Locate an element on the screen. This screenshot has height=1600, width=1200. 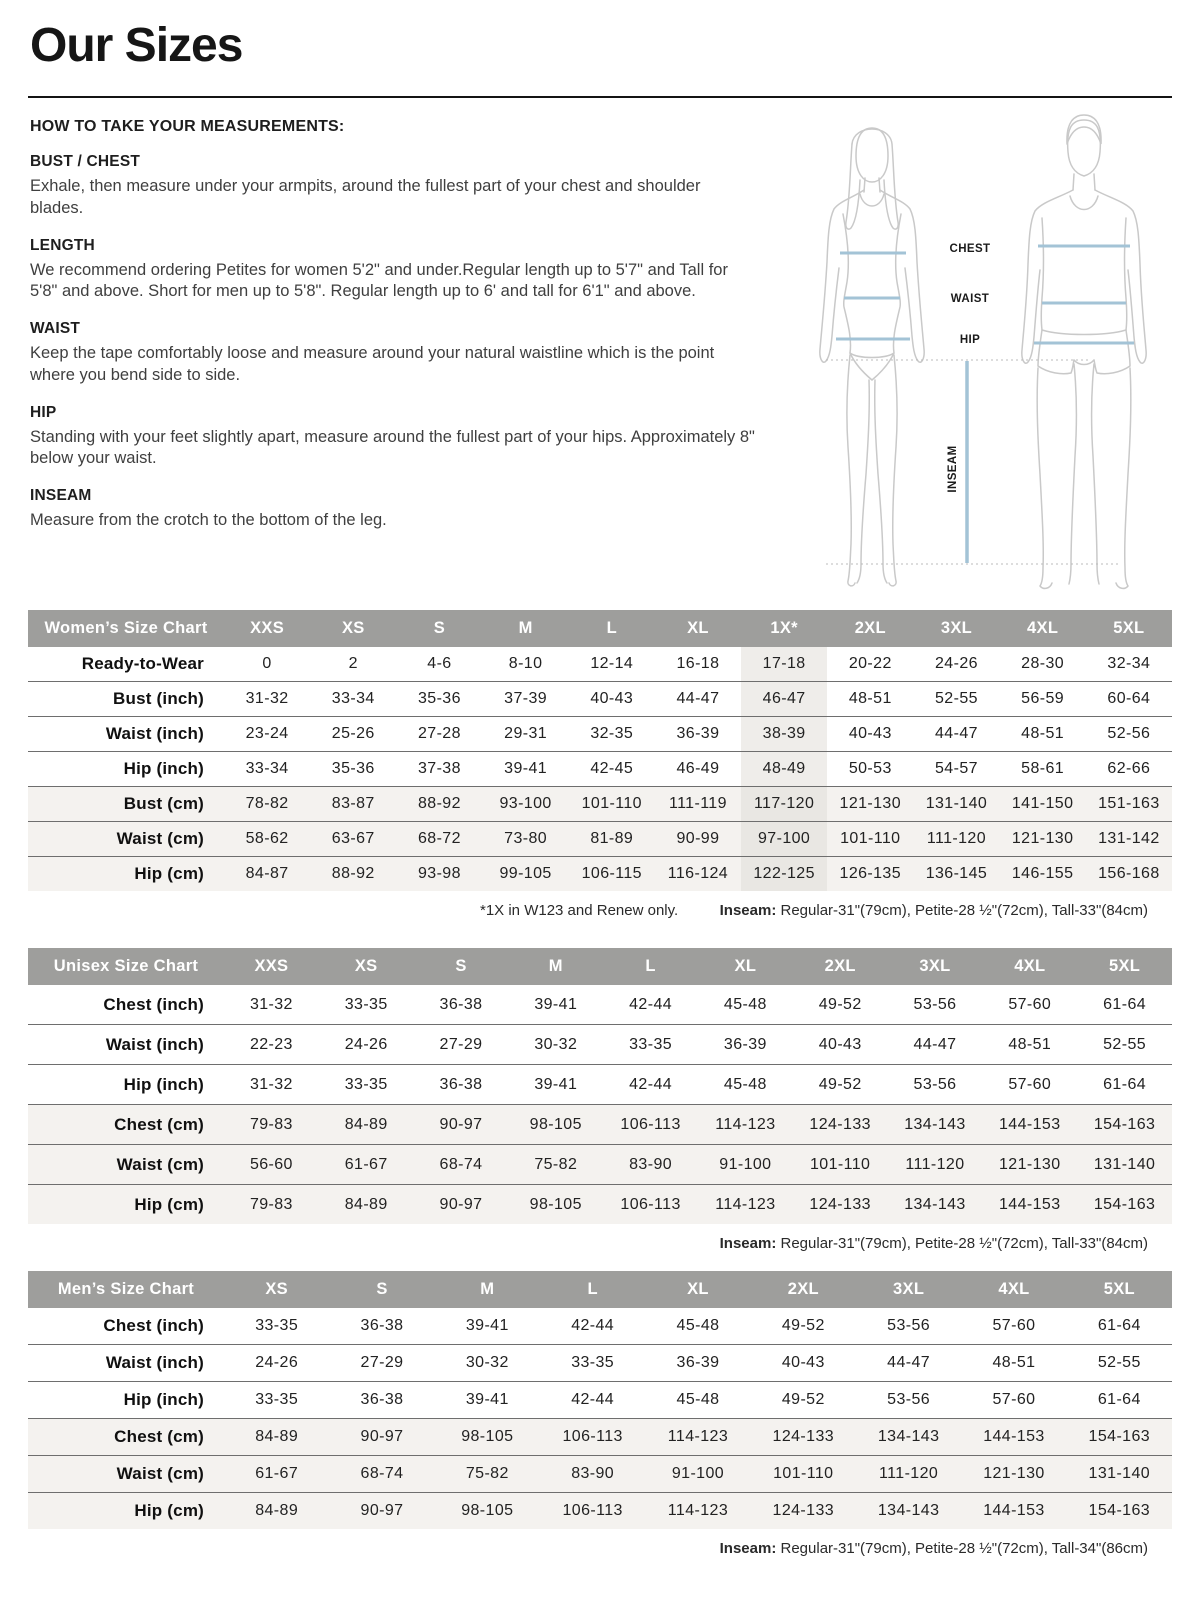
row-label: Chest (cm) is located at coordinates (126, 1437).